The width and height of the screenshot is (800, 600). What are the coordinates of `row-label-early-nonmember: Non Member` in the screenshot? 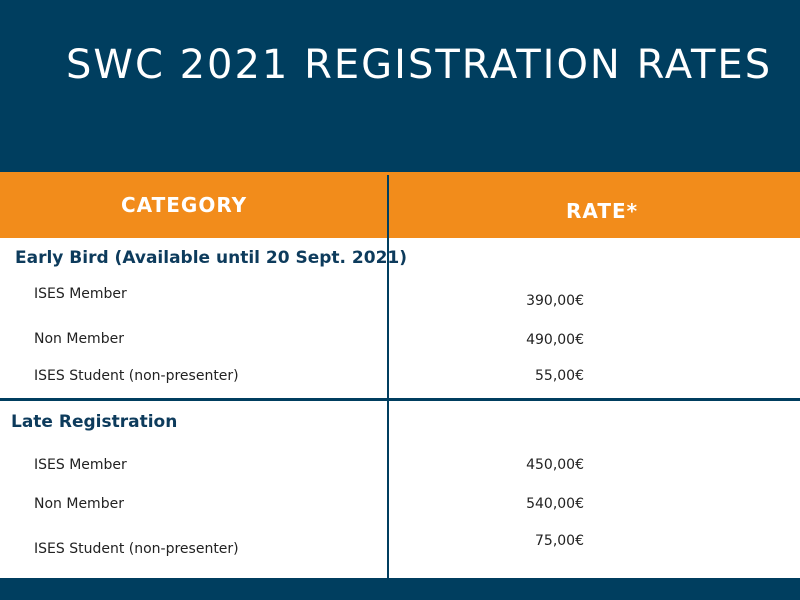 It's located at (79, 339).